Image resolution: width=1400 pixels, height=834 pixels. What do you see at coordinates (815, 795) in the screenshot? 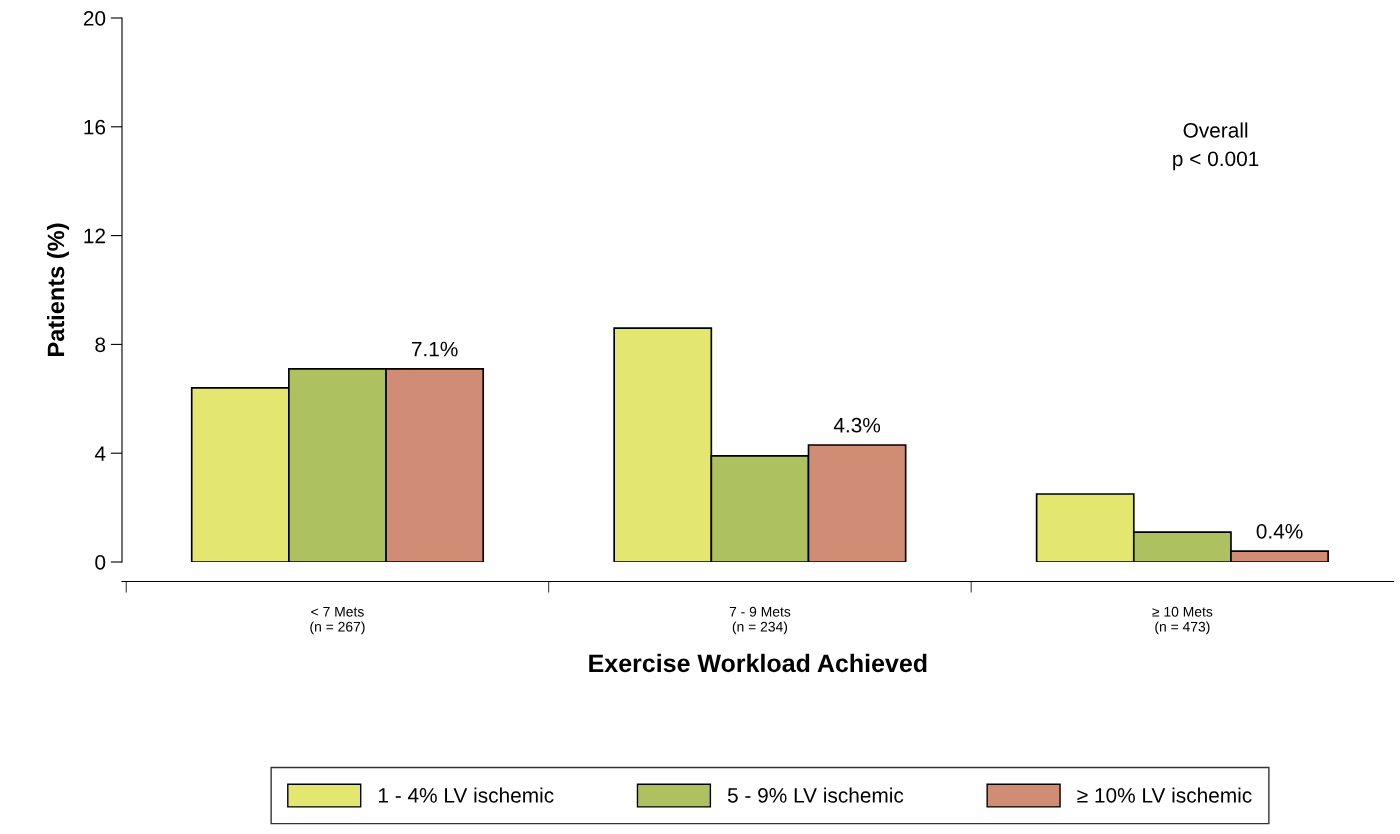
I see `legend-label: 5 - 9% LV ischemic` at bounding box center [815, 795].